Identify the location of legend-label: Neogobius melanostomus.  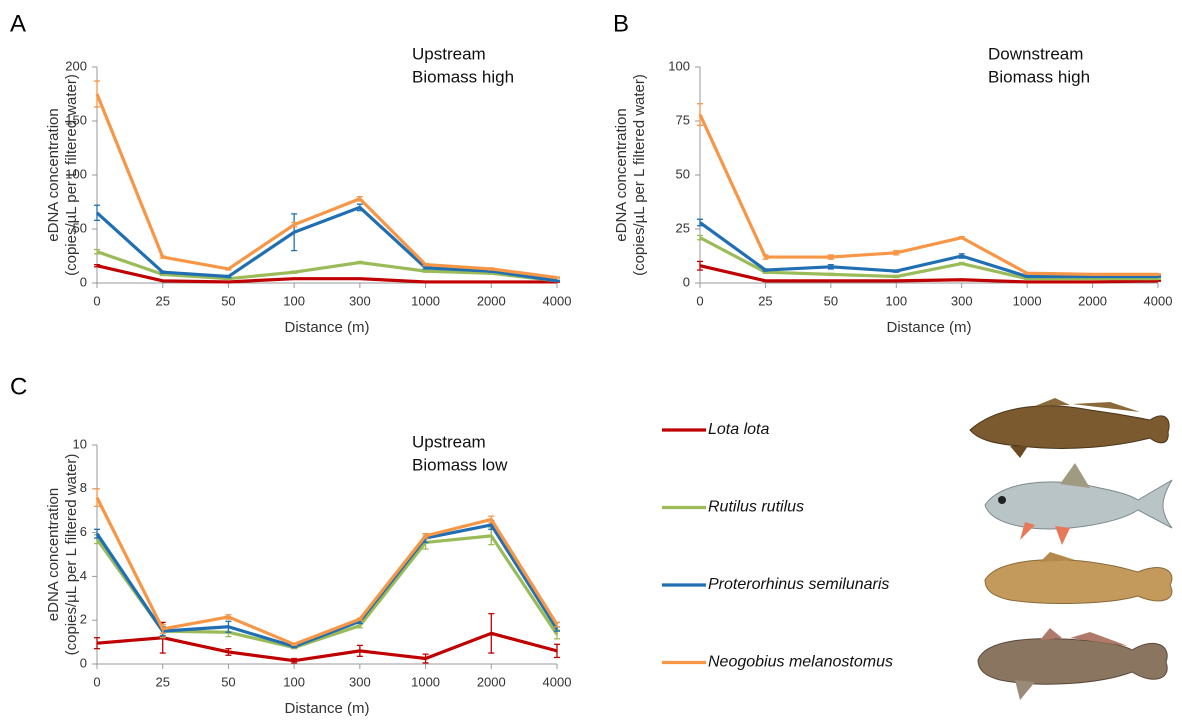
(800, 662).